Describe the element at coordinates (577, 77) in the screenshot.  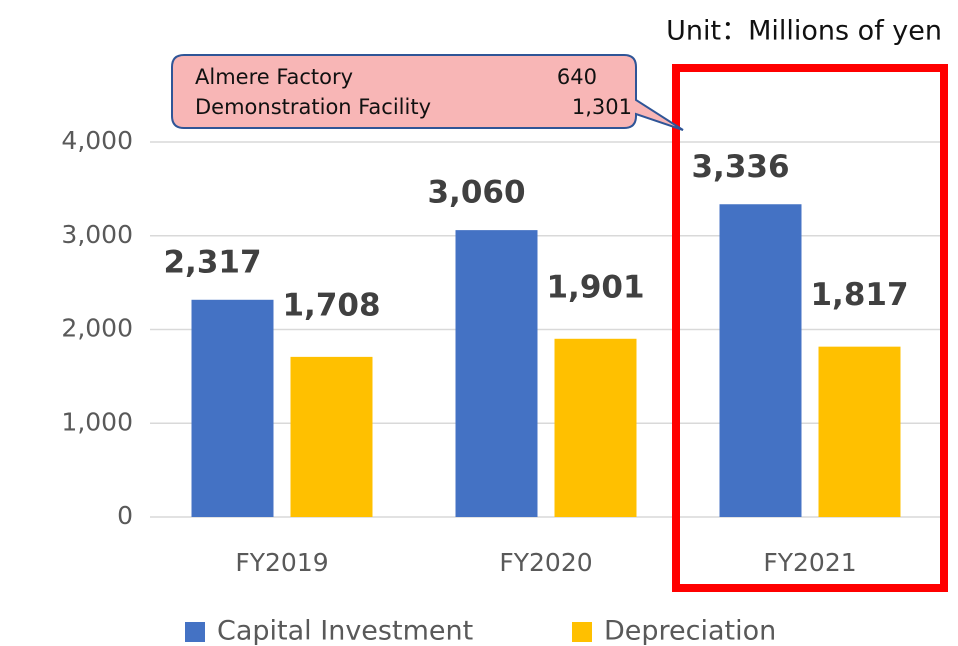
I see `callout-value: 640` at that location.